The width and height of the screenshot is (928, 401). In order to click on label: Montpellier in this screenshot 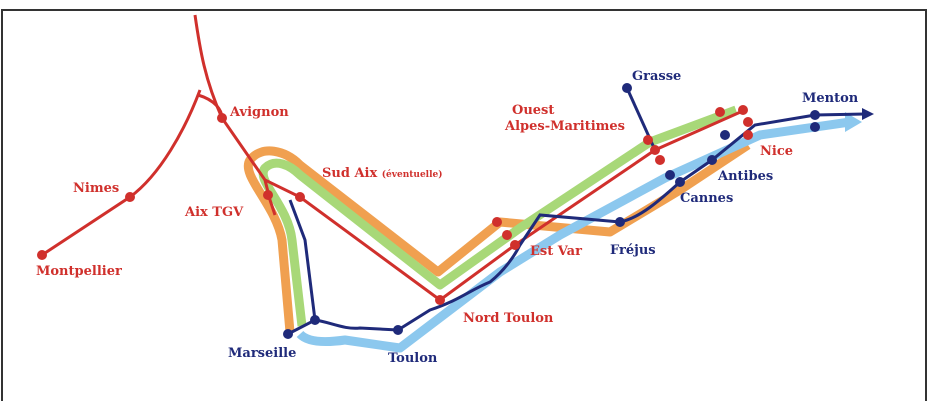, I will do `click(79, 271)`.